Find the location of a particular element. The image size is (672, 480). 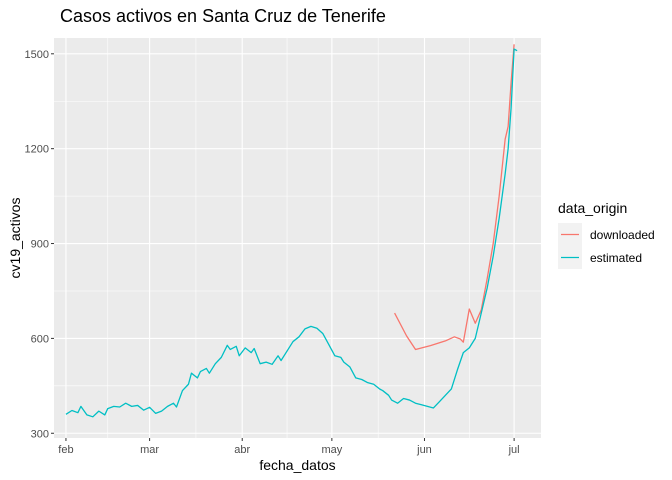

chart-title: Casos activos en Santa Cruz de Tenerife is located at coordinates (223, 16).